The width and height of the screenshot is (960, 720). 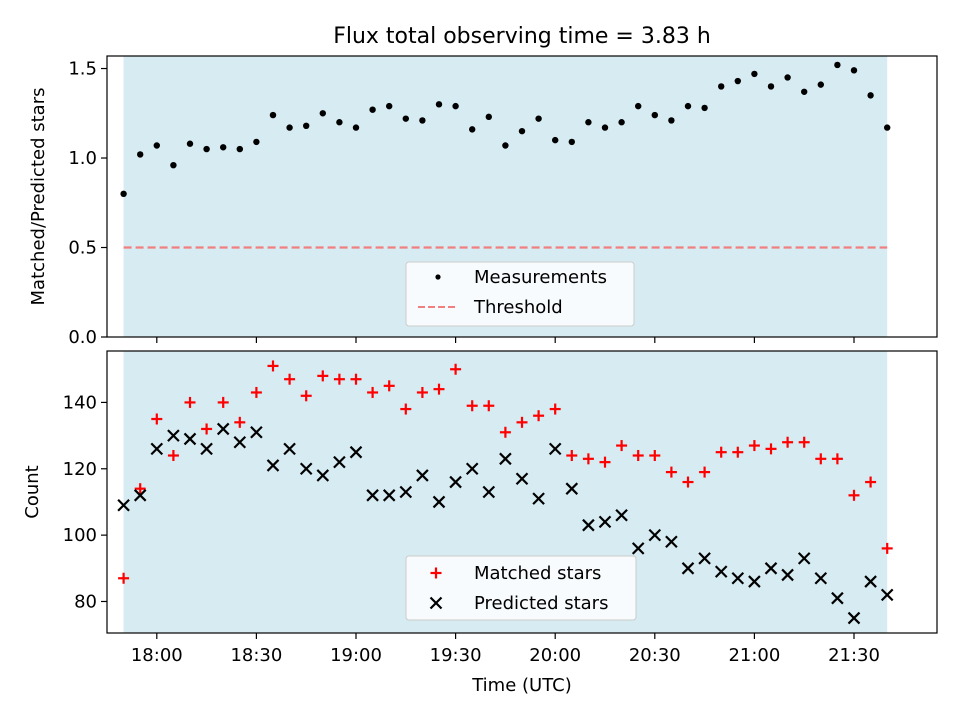 What do you see at coordinates (518, 307) in the screenshot?
I see `legend-threshold-label: Threshold` at bounding box center [518, 307].